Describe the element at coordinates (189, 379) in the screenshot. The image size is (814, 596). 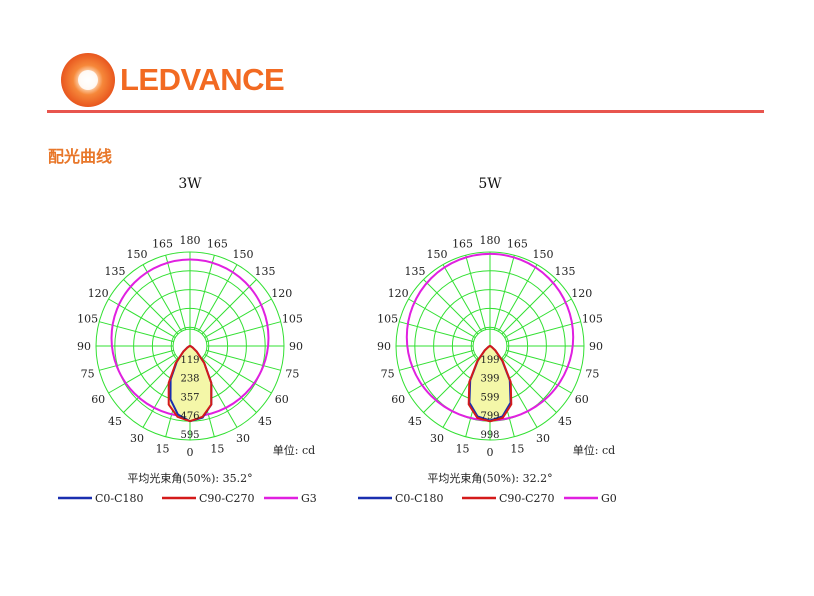
I see `radial-tick-label: 238` at that location.